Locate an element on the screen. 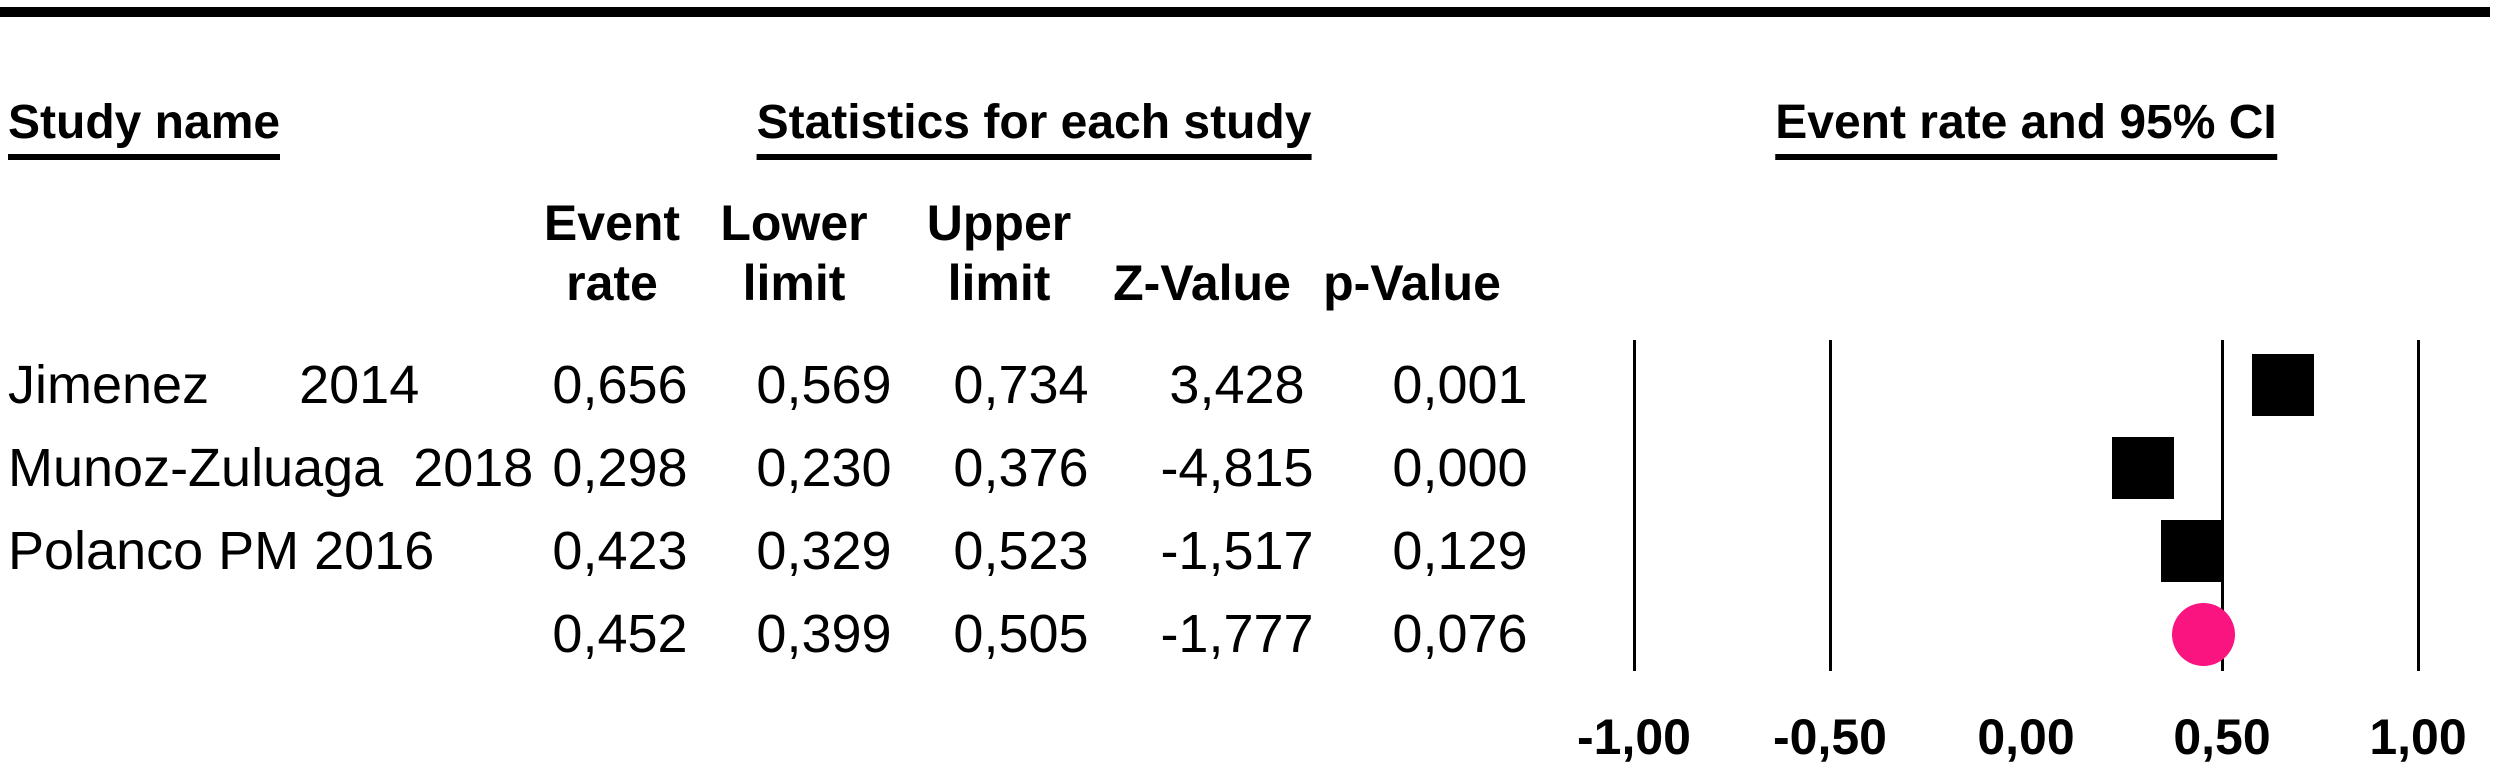  upper-limit-cell: 0,523 is located at coordinates (1021, 551).